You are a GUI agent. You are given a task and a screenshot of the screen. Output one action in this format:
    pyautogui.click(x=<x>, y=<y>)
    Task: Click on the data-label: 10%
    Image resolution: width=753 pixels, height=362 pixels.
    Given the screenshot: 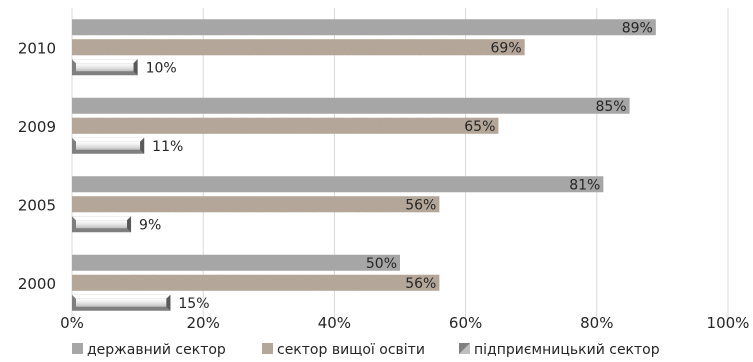 What is the action you would take?
    pyautogui.click(x=161, y=68)
    